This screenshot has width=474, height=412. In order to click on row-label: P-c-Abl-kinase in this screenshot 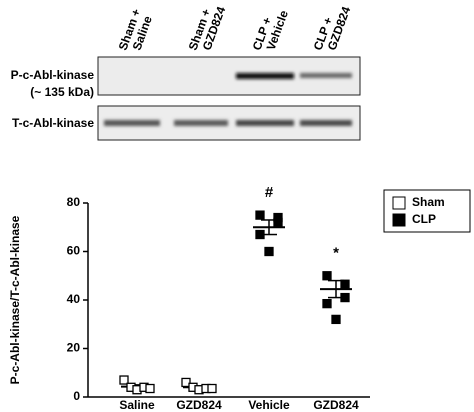, I will do `click(53, 75)`.